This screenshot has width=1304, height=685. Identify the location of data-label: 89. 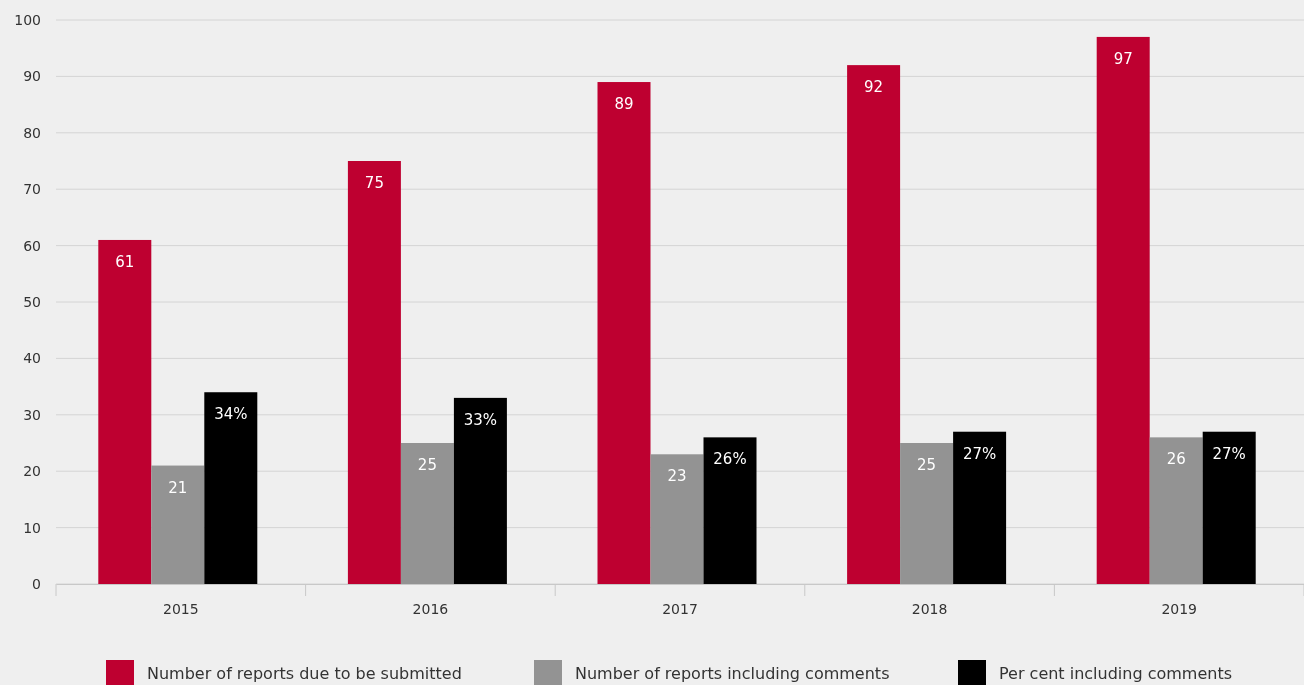
(624, 104).